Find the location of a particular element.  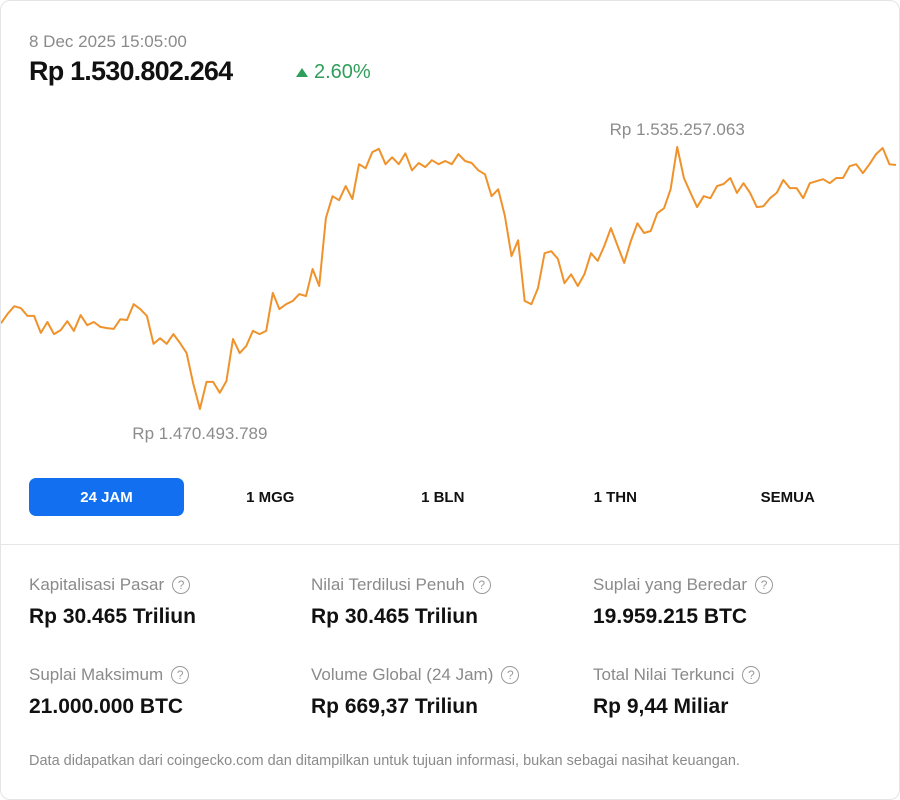

low-label: Rp 1.470.493.789 is located at coordinates (199, 433).